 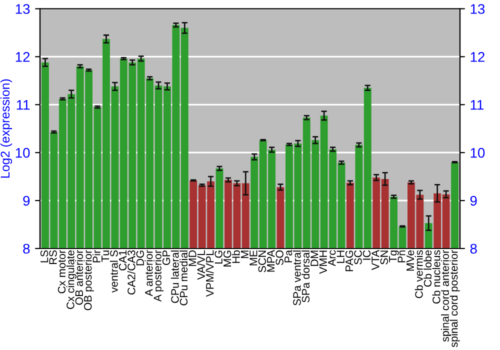 What do you see at coordinates (184, 278) in the screenshot?
I see `x-tick-label: CPu medial` at bounding box center [184, 278].